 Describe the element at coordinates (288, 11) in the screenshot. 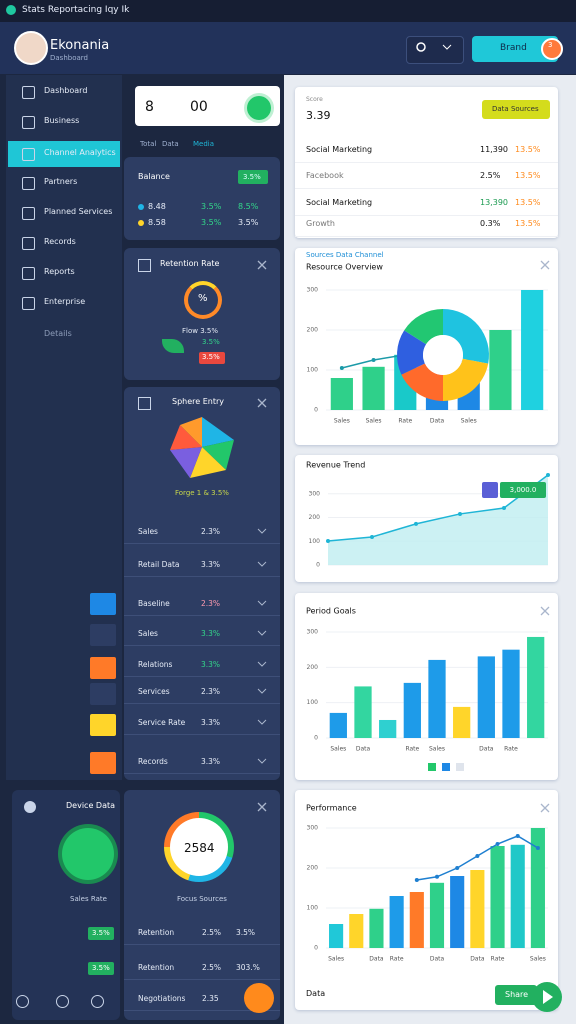

I see `title-bar` at that location.